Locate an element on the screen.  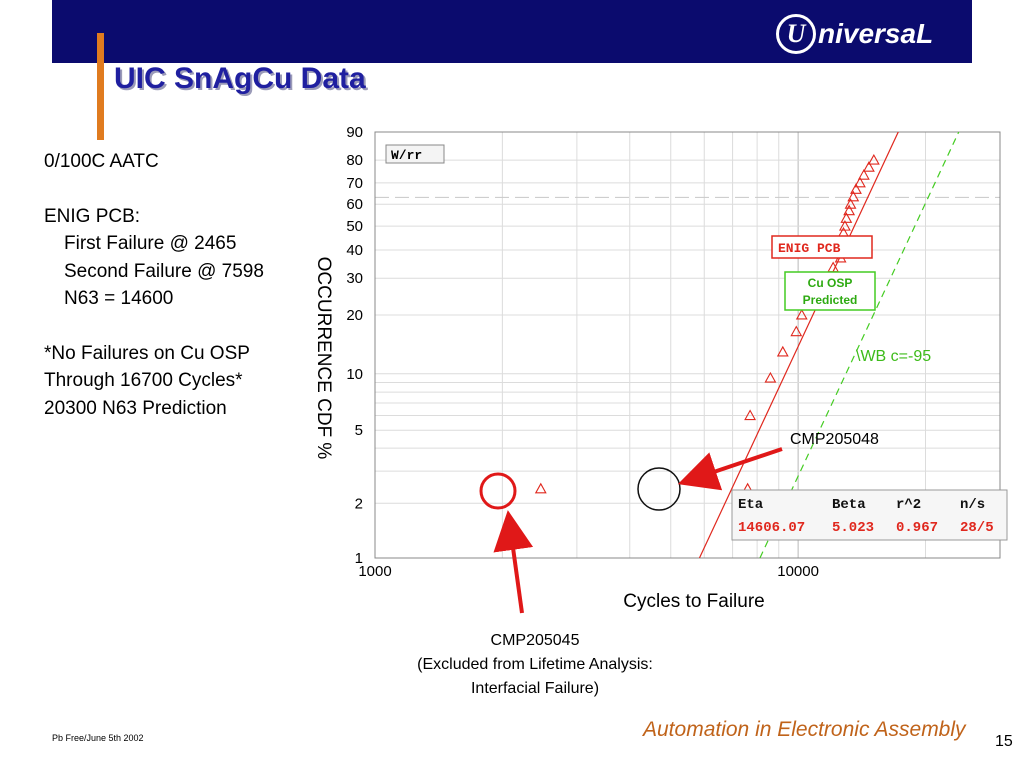
note-line: First Failure @ 2465 is located at coordinates (150, 243).